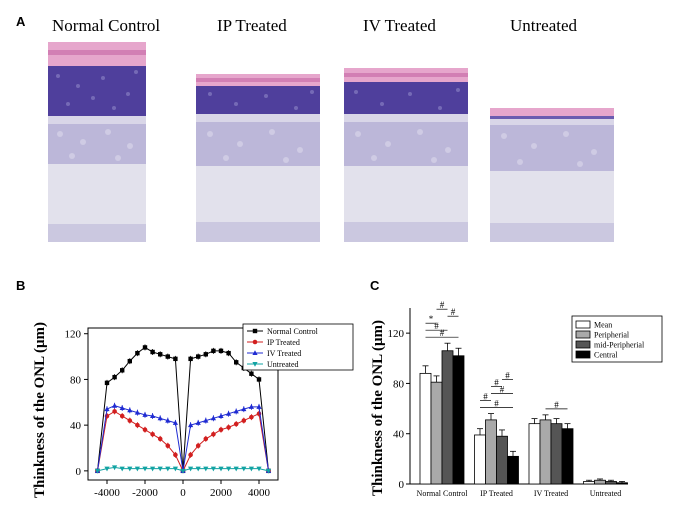 This screenshot has height=511, width=688. Describe the element at coordinates (145, 493) in the screenshot. I see `chart-b-x-tick-label: -2000` at that location.